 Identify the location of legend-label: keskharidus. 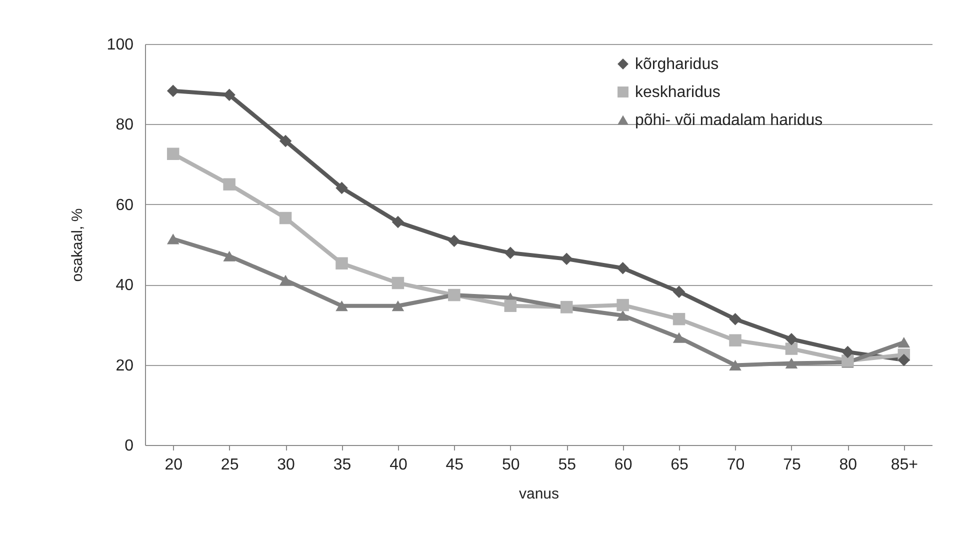
(677, 92).